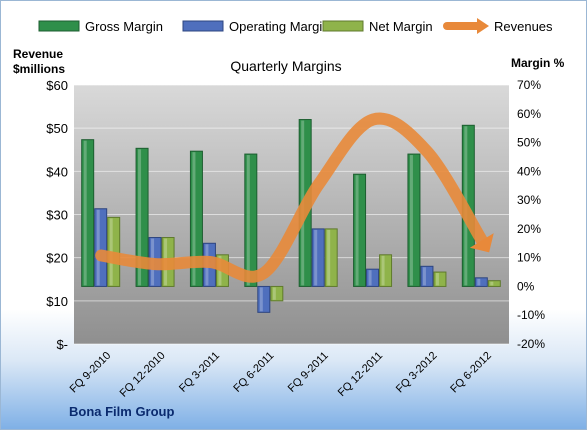  Describe the element at coordinates (308, 372) in the screenshot. I see `x-tick-label: FQ 9-2011` at that location.